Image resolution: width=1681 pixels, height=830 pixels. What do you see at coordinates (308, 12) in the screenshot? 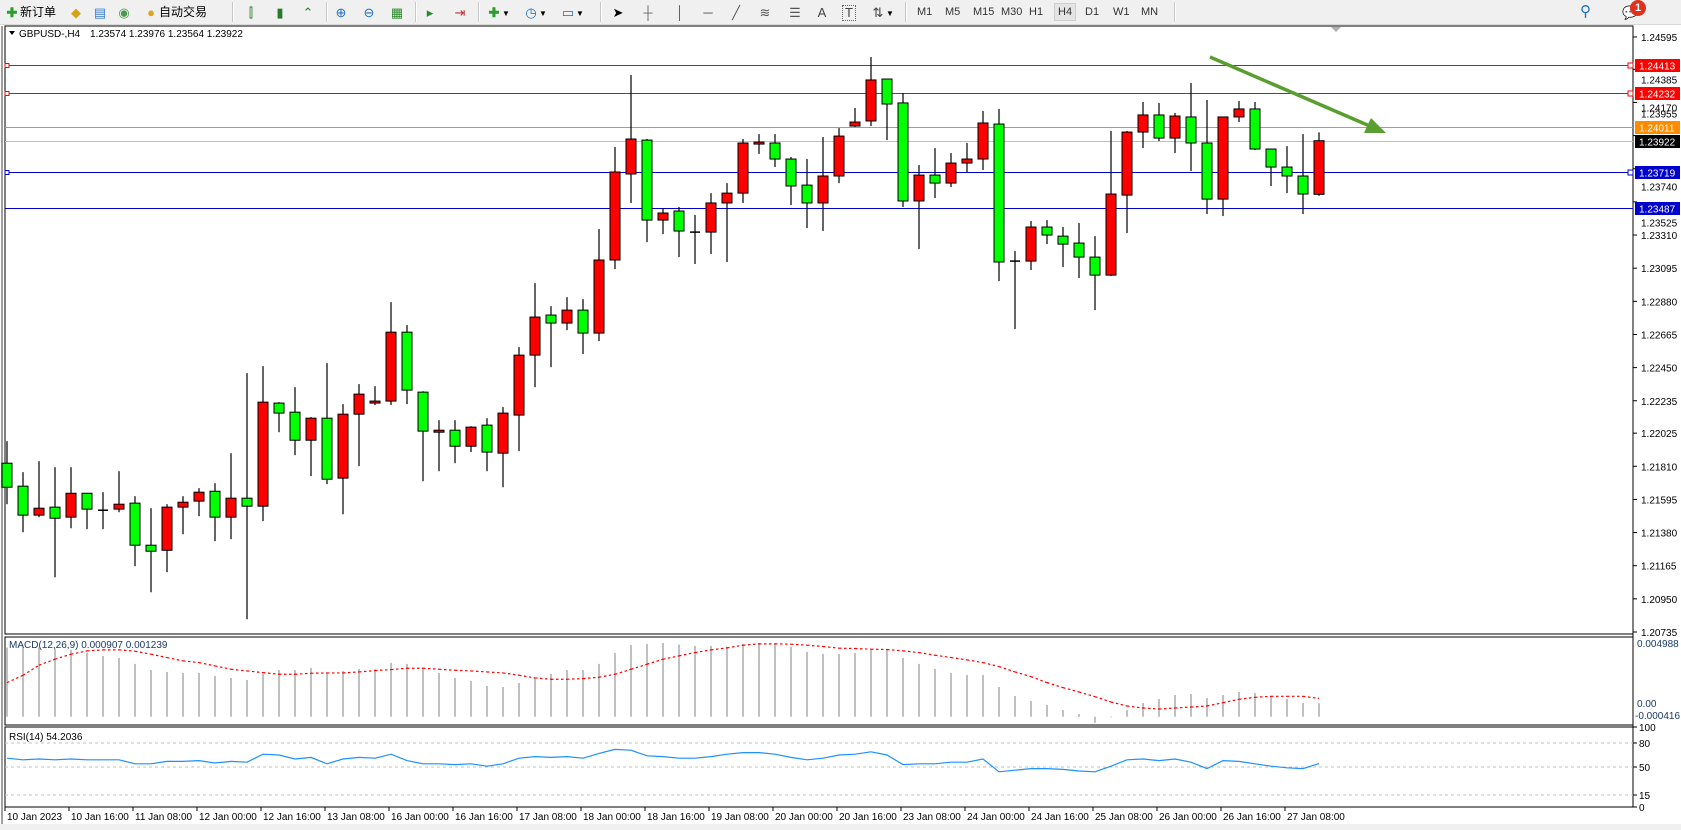
I see `line-chart-button: ⌃` at bounding box center [308, 12].